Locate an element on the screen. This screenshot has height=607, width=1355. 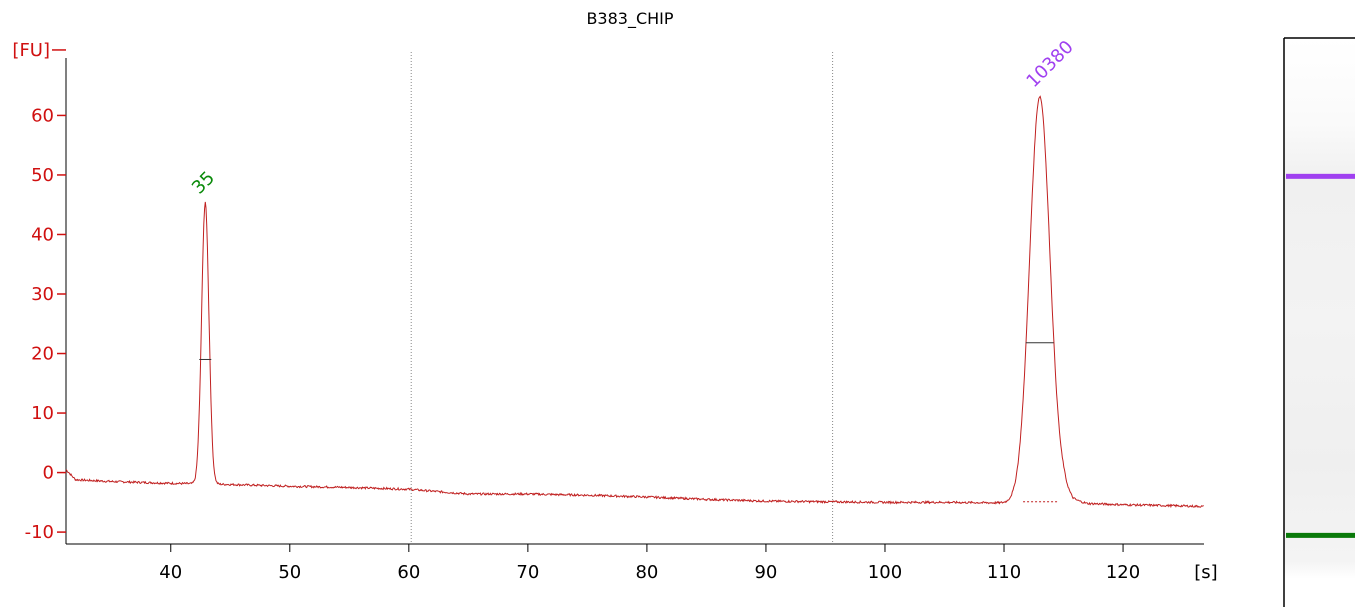
y-tick-label: 60 is located at coordinates (42, 115).